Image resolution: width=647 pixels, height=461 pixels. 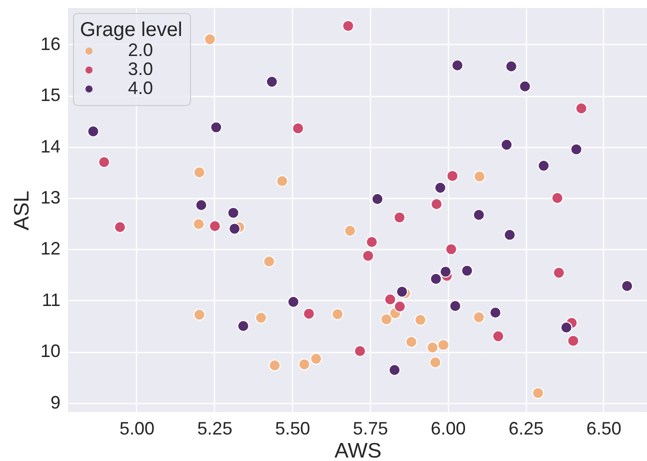 I want to click on y-tick-label: 16, so click(x=50, y=44).